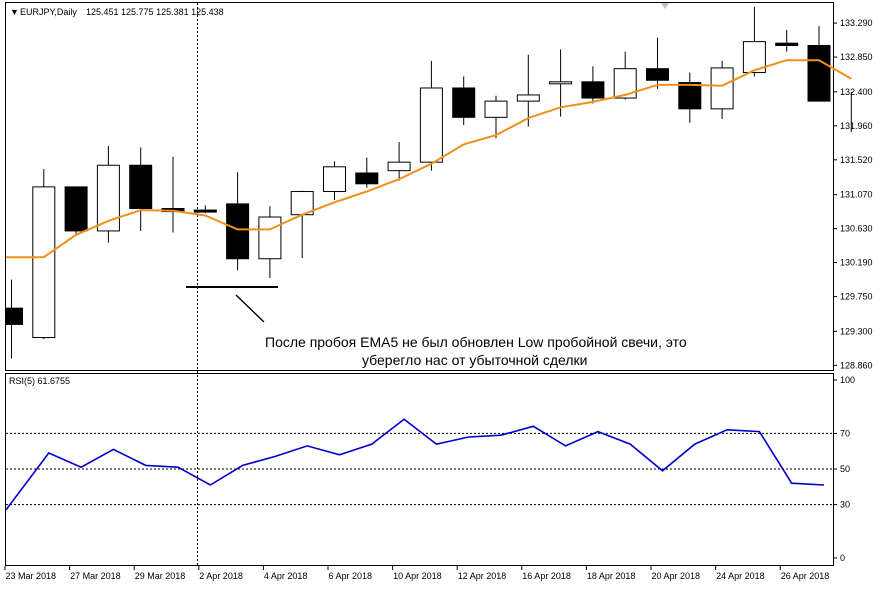 The height and width of the screenshot is (593, 882). I want to click on date-tick-label: 18 Apr 2018, so click(611, 576).